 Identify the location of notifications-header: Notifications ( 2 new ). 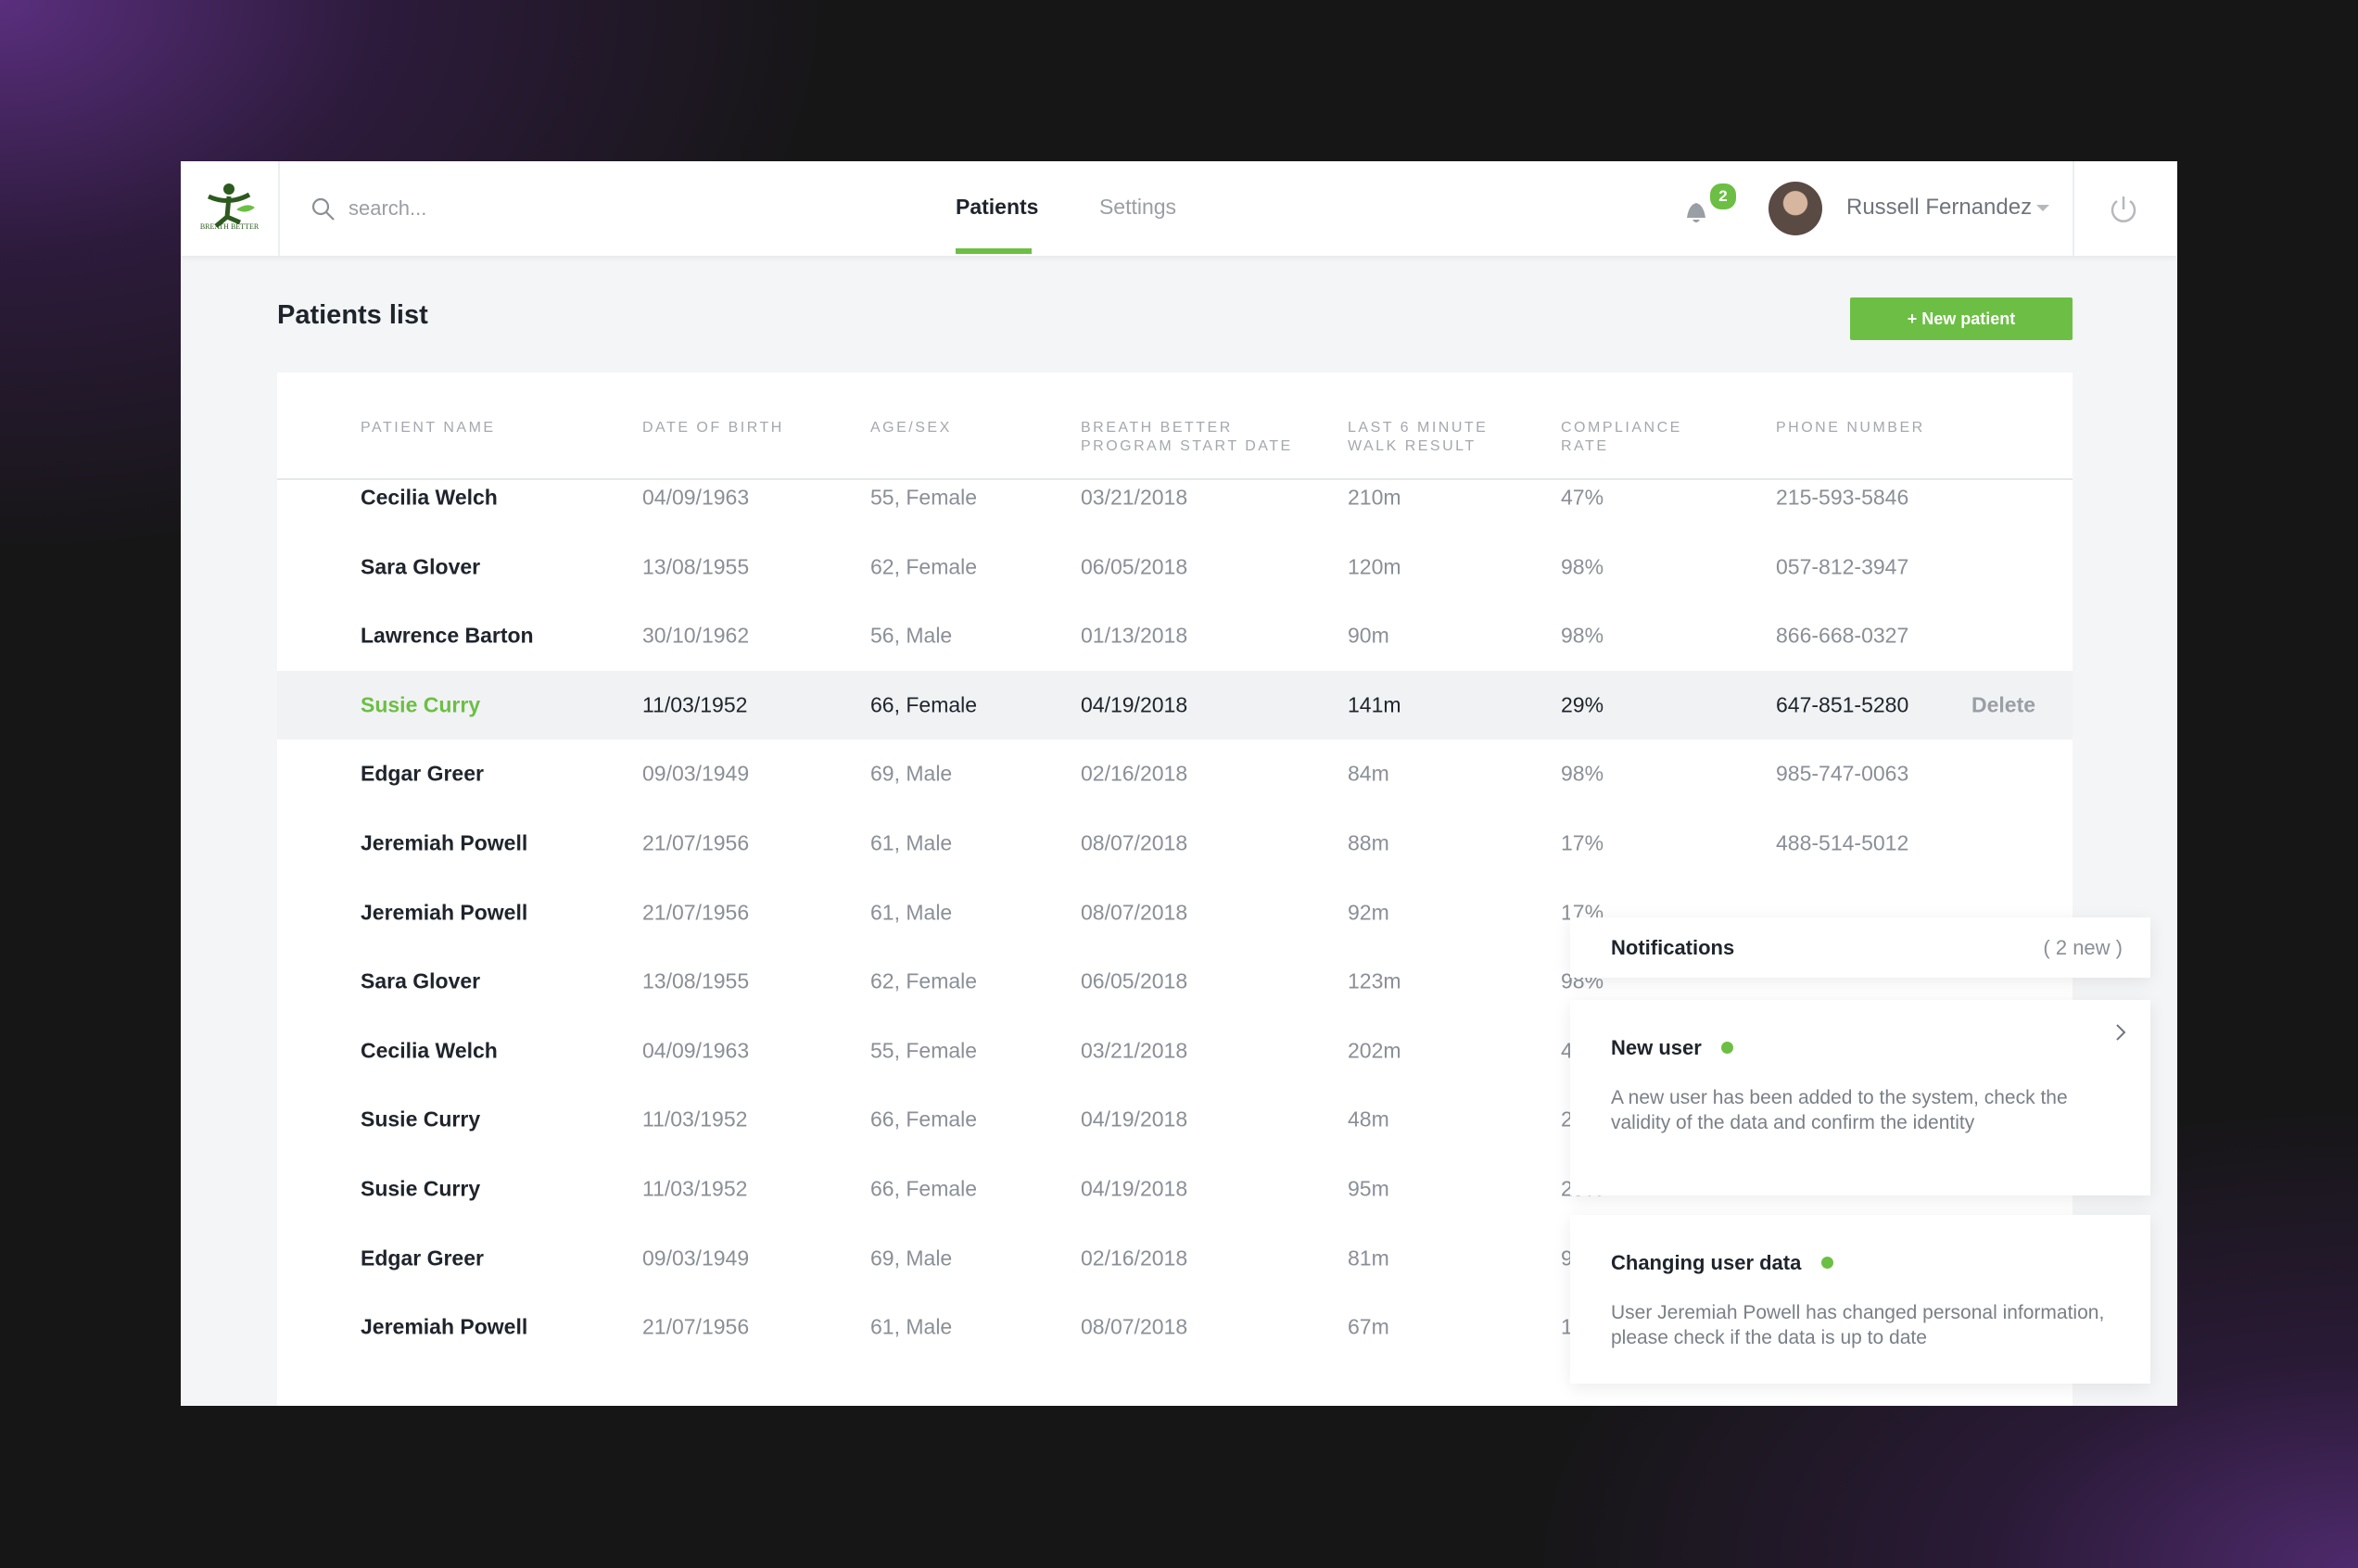
(1860, 947).